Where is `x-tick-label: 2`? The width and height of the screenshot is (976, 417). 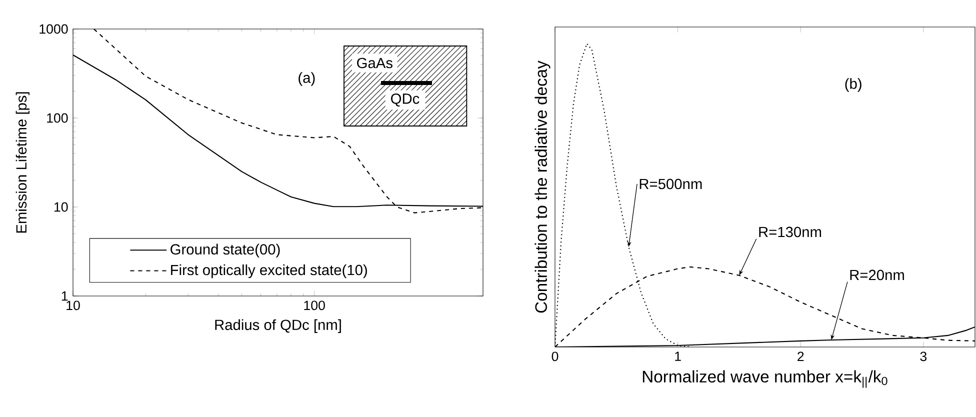 x-tick-label: 2 is located at coordinates (801, 357).